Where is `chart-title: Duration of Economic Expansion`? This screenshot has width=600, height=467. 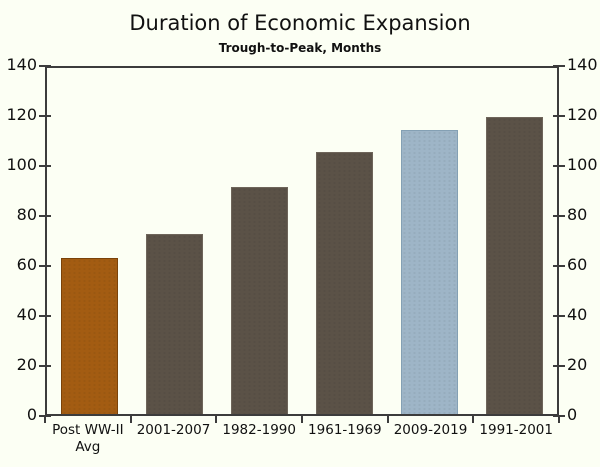
chart-title: Duration of Economic Expansion is located at coordinates (300, 23).